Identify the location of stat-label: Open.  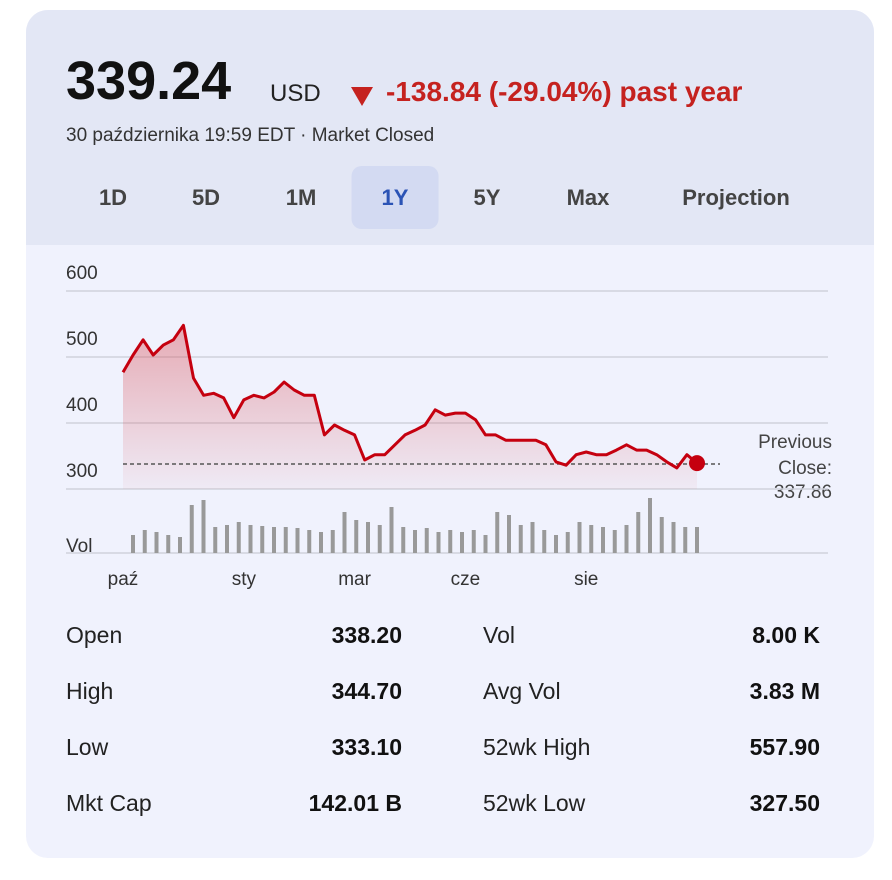
(94, 635).